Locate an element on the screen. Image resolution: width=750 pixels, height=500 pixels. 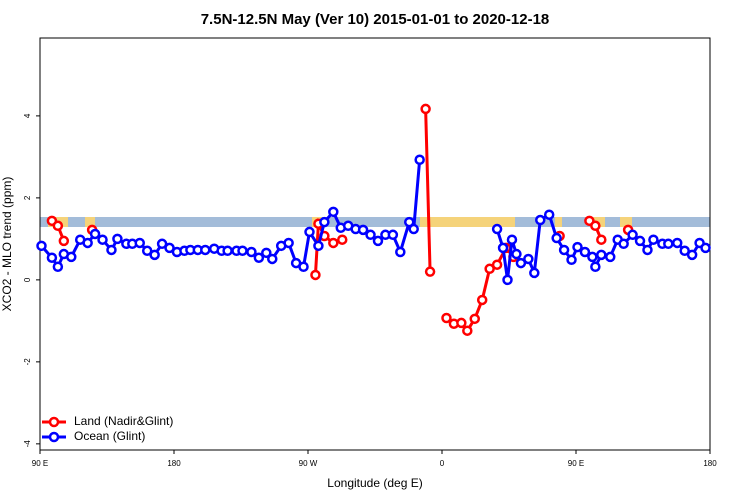
y-tick-label: 0 is located at coordinates (27, 279).